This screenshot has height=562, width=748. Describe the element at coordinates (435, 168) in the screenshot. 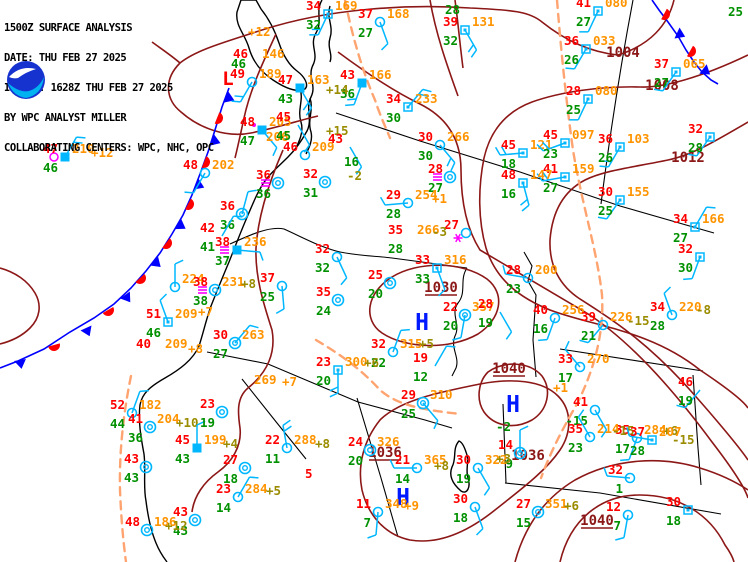

I see `temperature-value: 28` at that location.